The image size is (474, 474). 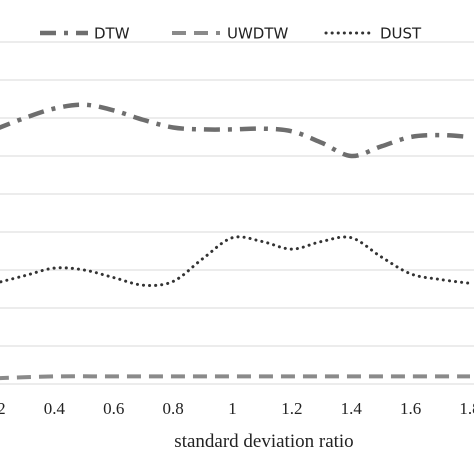 What do you see at coordinates (232, 408) in the screenshot?
I see `x-tick-label: 1` at bounding box center [232, 408].